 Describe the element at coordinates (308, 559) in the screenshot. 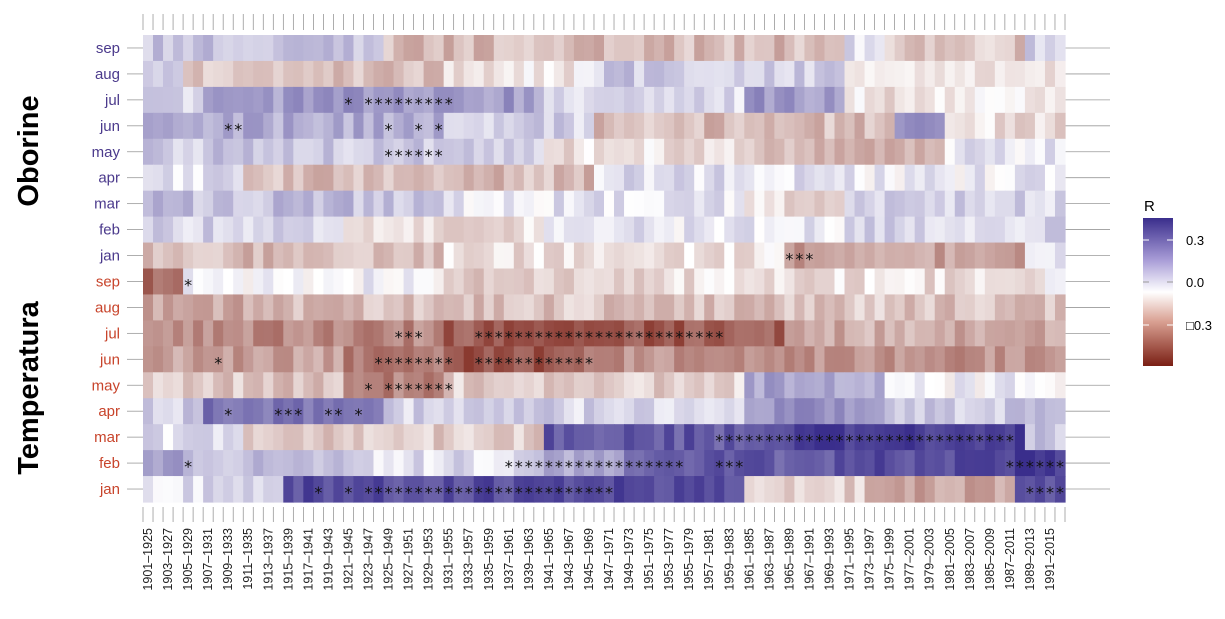

I see `x-tick-label: 1917–1941` at that location.